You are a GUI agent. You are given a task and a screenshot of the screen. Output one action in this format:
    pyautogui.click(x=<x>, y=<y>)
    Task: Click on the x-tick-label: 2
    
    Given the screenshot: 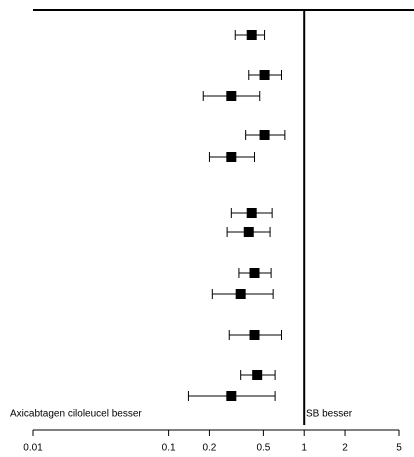 What is the action you would take?
    pyautogui.click(x=345, y=448)
    